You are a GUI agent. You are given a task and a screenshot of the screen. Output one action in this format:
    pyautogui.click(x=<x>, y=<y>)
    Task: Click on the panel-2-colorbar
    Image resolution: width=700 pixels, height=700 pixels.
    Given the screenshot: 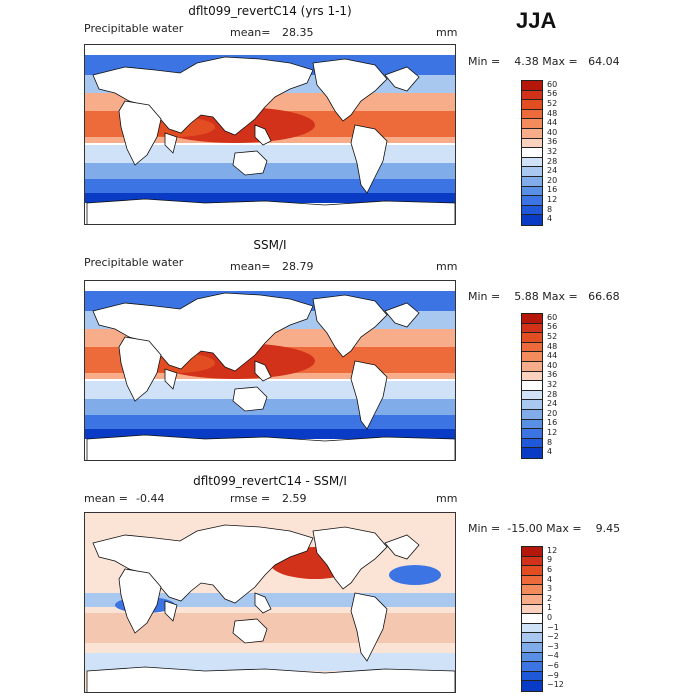 What is the action you would take?
    pyautogui.click(x=532, y=386)
    